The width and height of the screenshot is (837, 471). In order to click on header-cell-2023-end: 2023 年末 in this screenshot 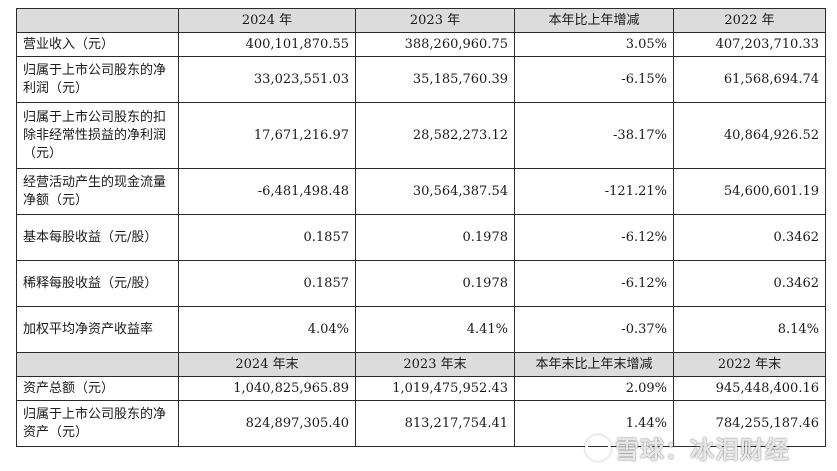, I will do `click(435, 364)`.